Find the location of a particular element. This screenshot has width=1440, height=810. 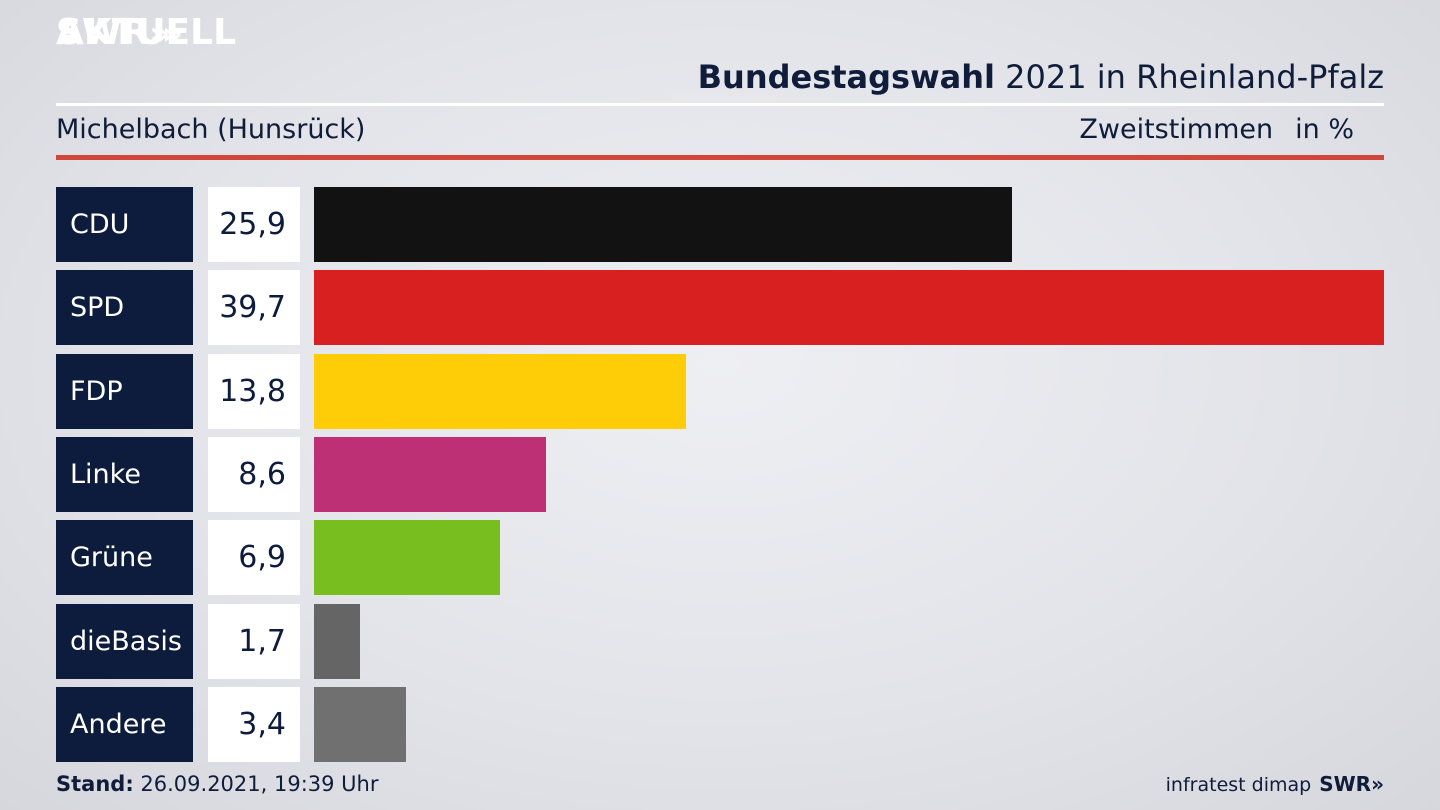

party-label: FDP is located at coordinates (124, 391).